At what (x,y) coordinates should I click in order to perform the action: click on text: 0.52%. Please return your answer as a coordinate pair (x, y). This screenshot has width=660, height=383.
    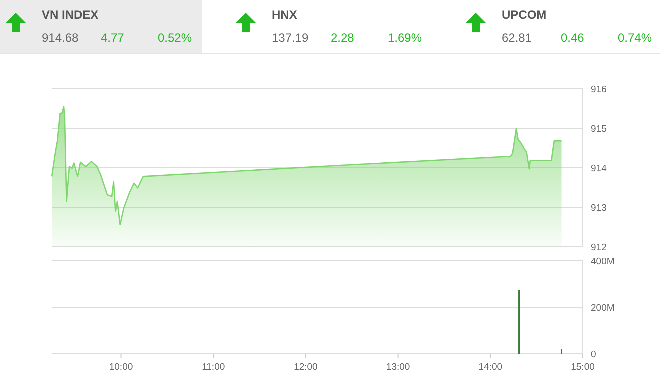
    Looking at the image, I should click on (175, 38).